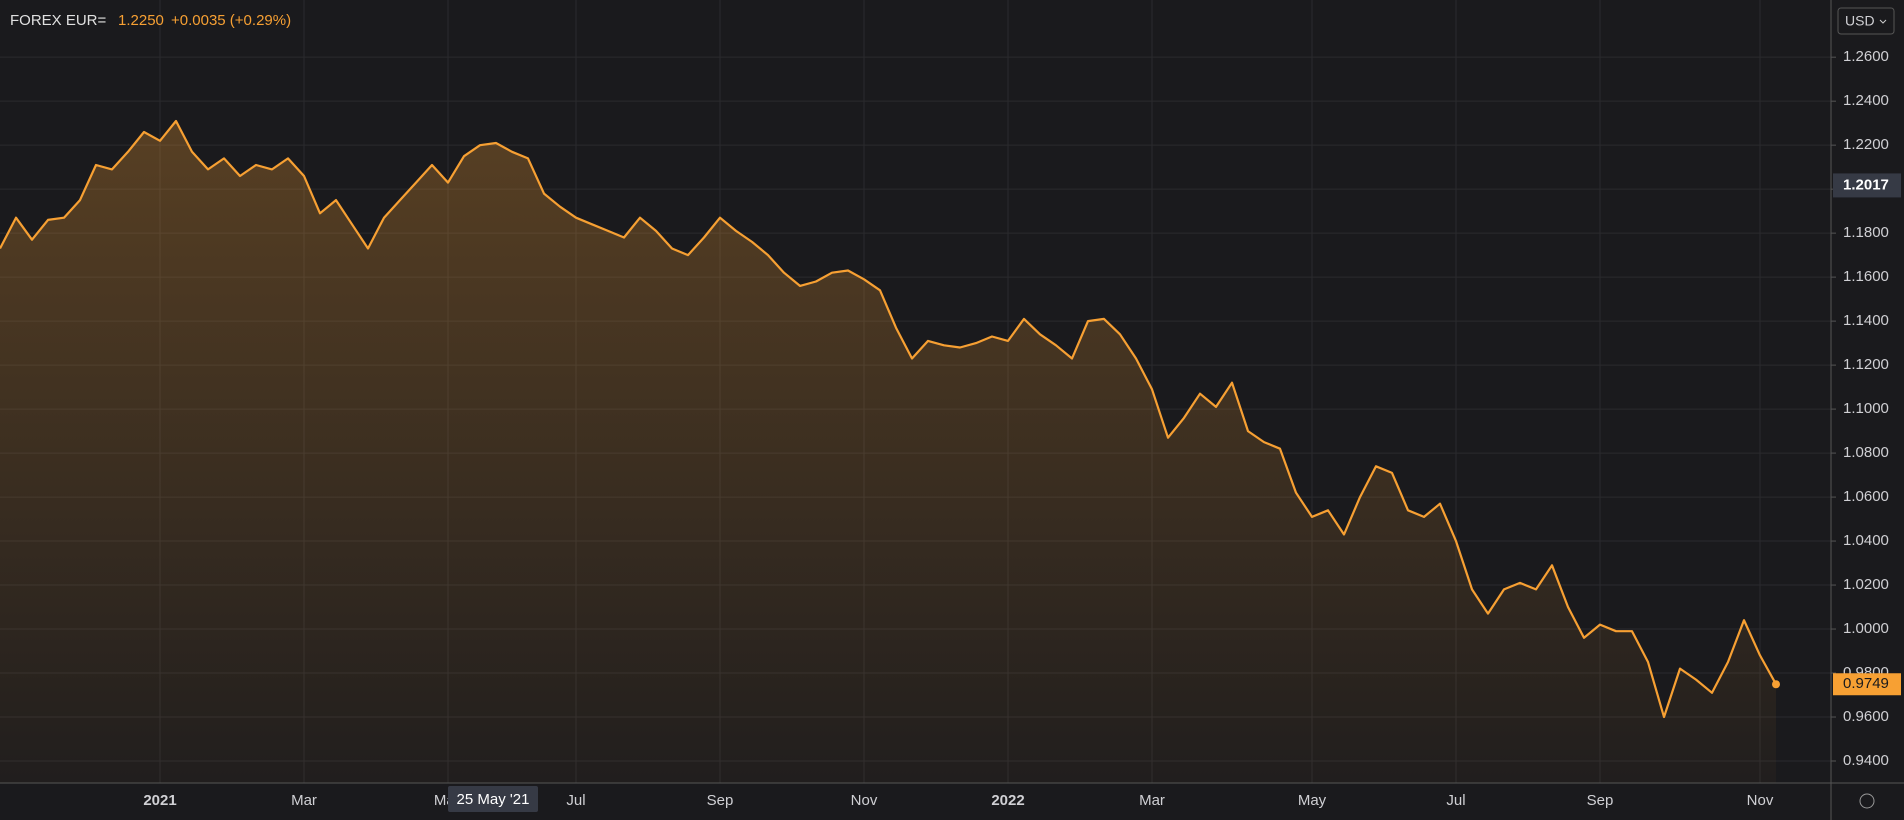 This screenshot has height=820, width=1904. What do you see at coordinates (1866, 320) in the screenshot?
I see `y-tick-label: 1.1400` at bounding box center [1866, 320].